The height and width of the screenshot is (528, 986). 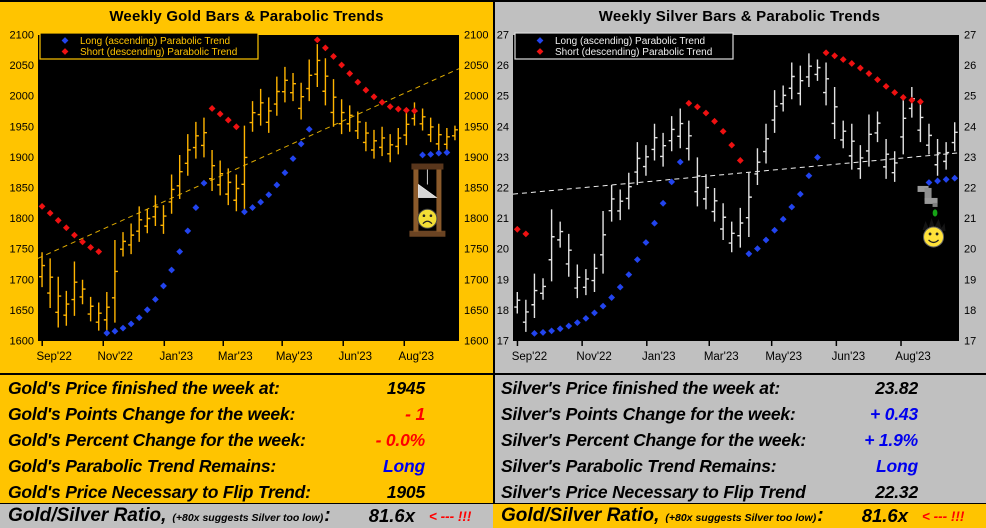 I want to click on svg-text: 2000, so click(x=476, y=97).